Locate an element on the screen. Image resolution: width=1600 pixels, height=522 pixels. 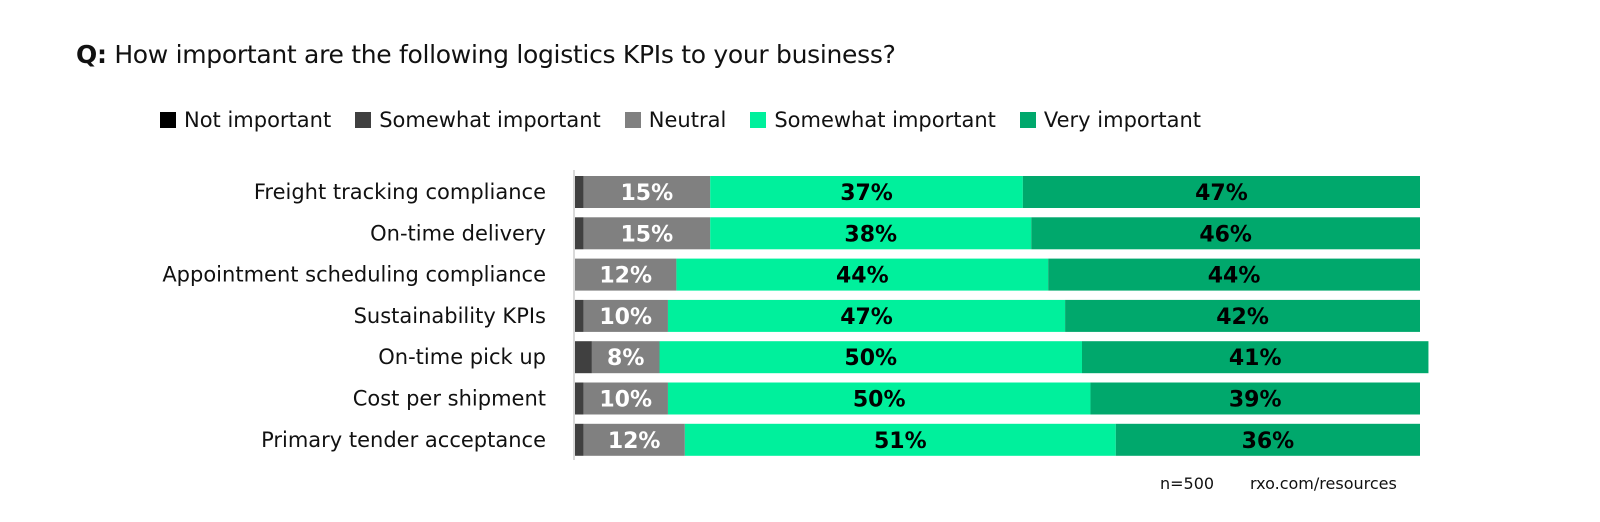
legend-label: Not important is located at coordinates (258, 120).